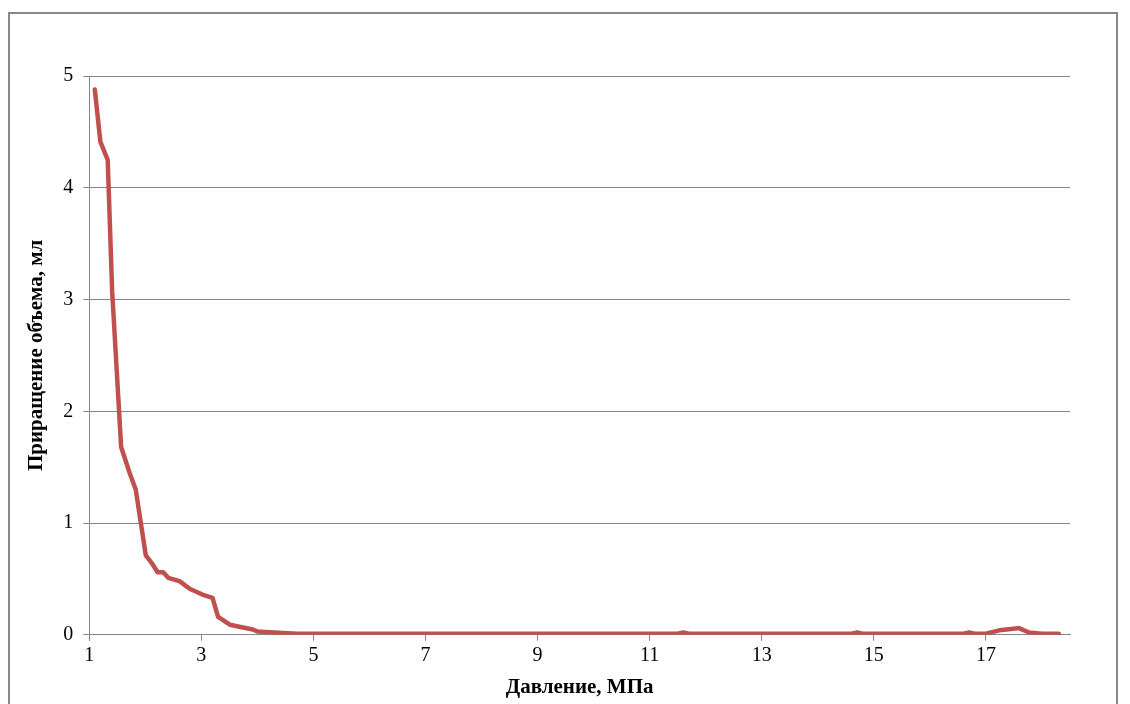 The height and width of the screenshot is (704, 1130). I want to click on x-tick-label: 15, so click(873, 654).